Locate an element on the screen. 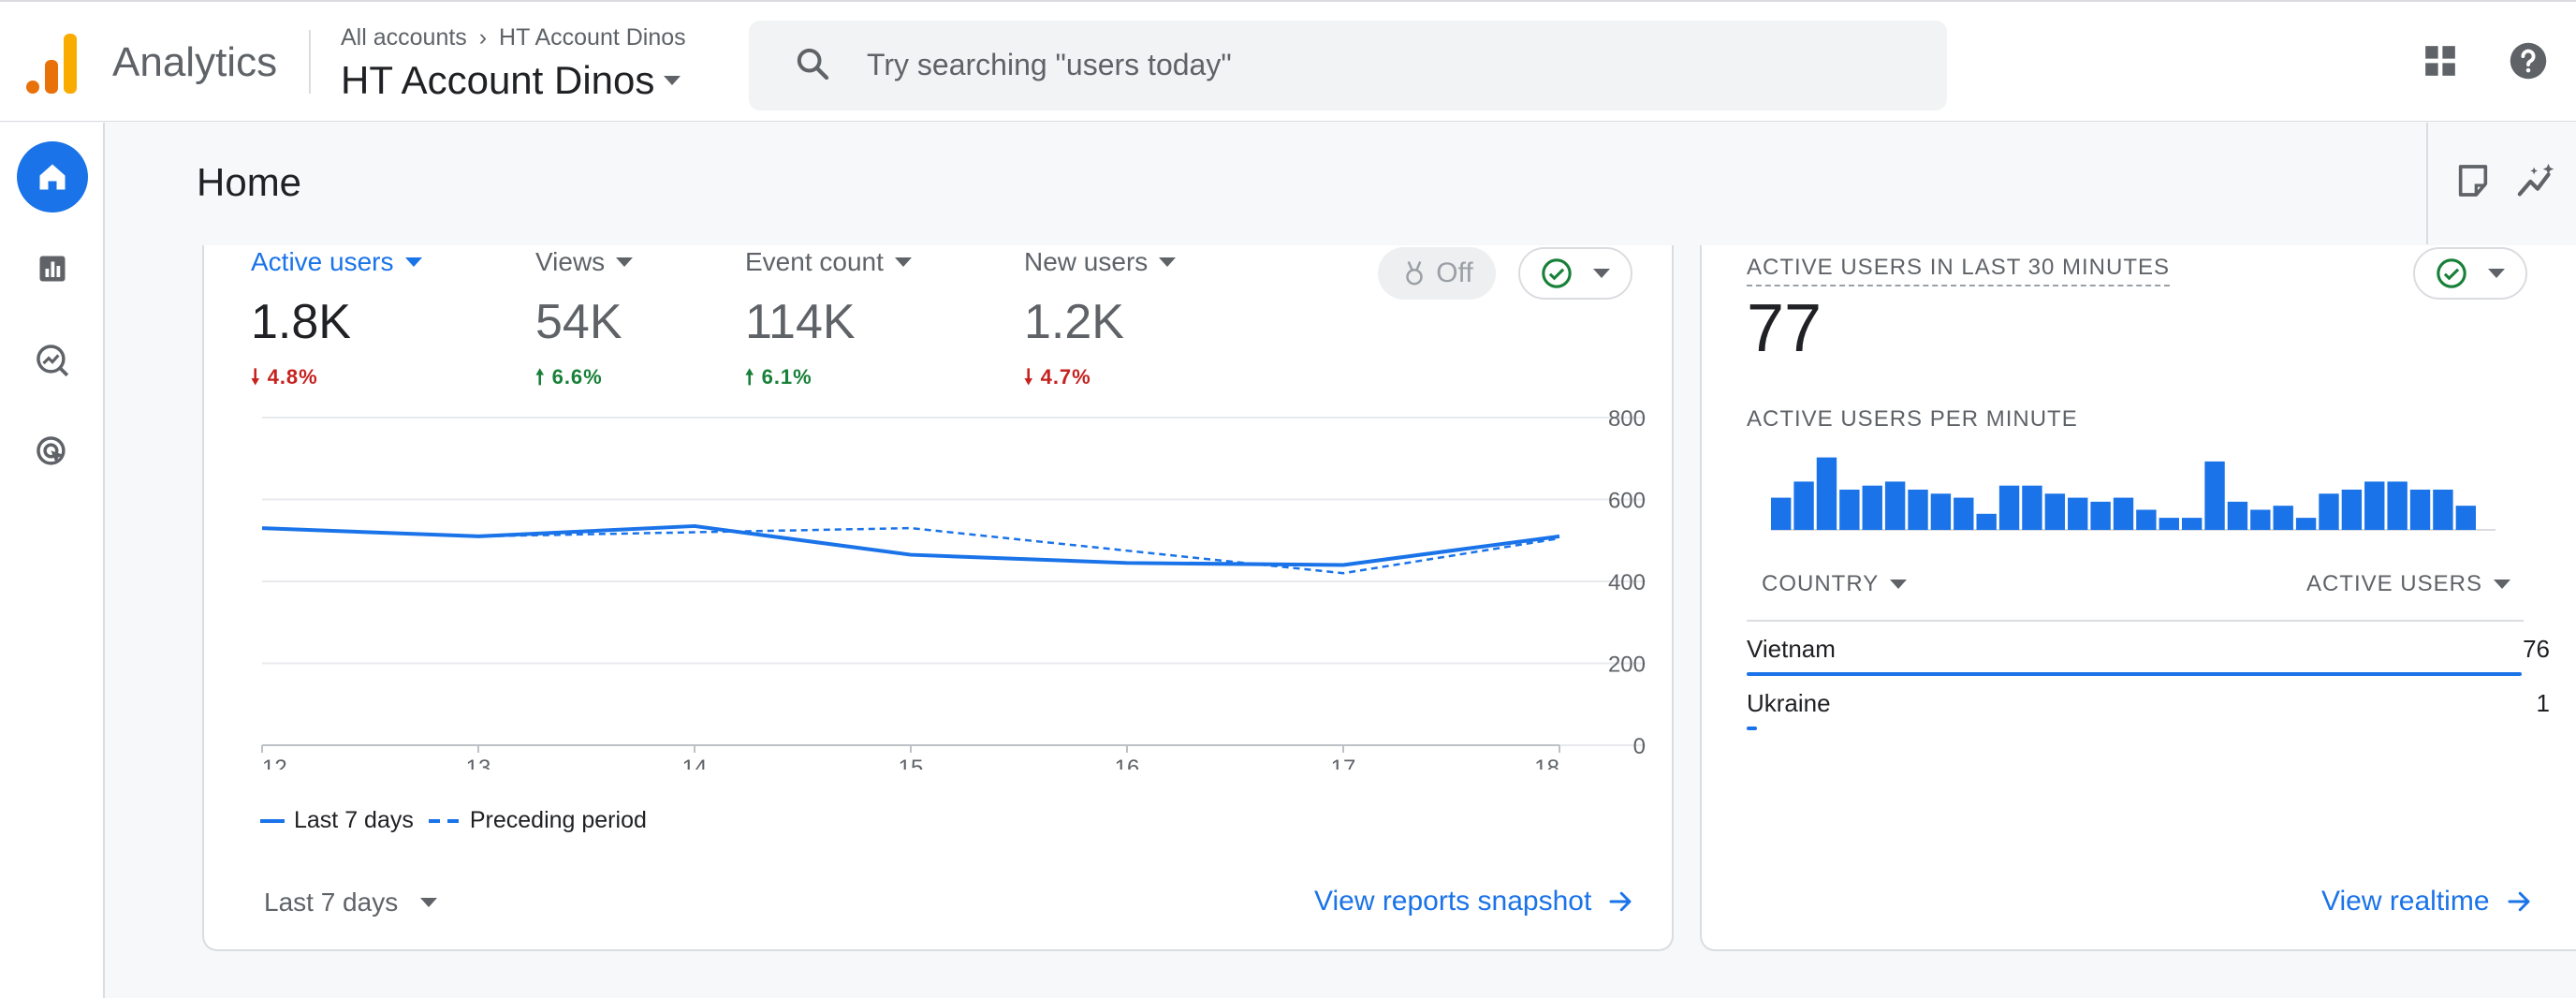 The image size is (2576, 998). metric-value: 1.2K is located at coordinates (1074, 322).